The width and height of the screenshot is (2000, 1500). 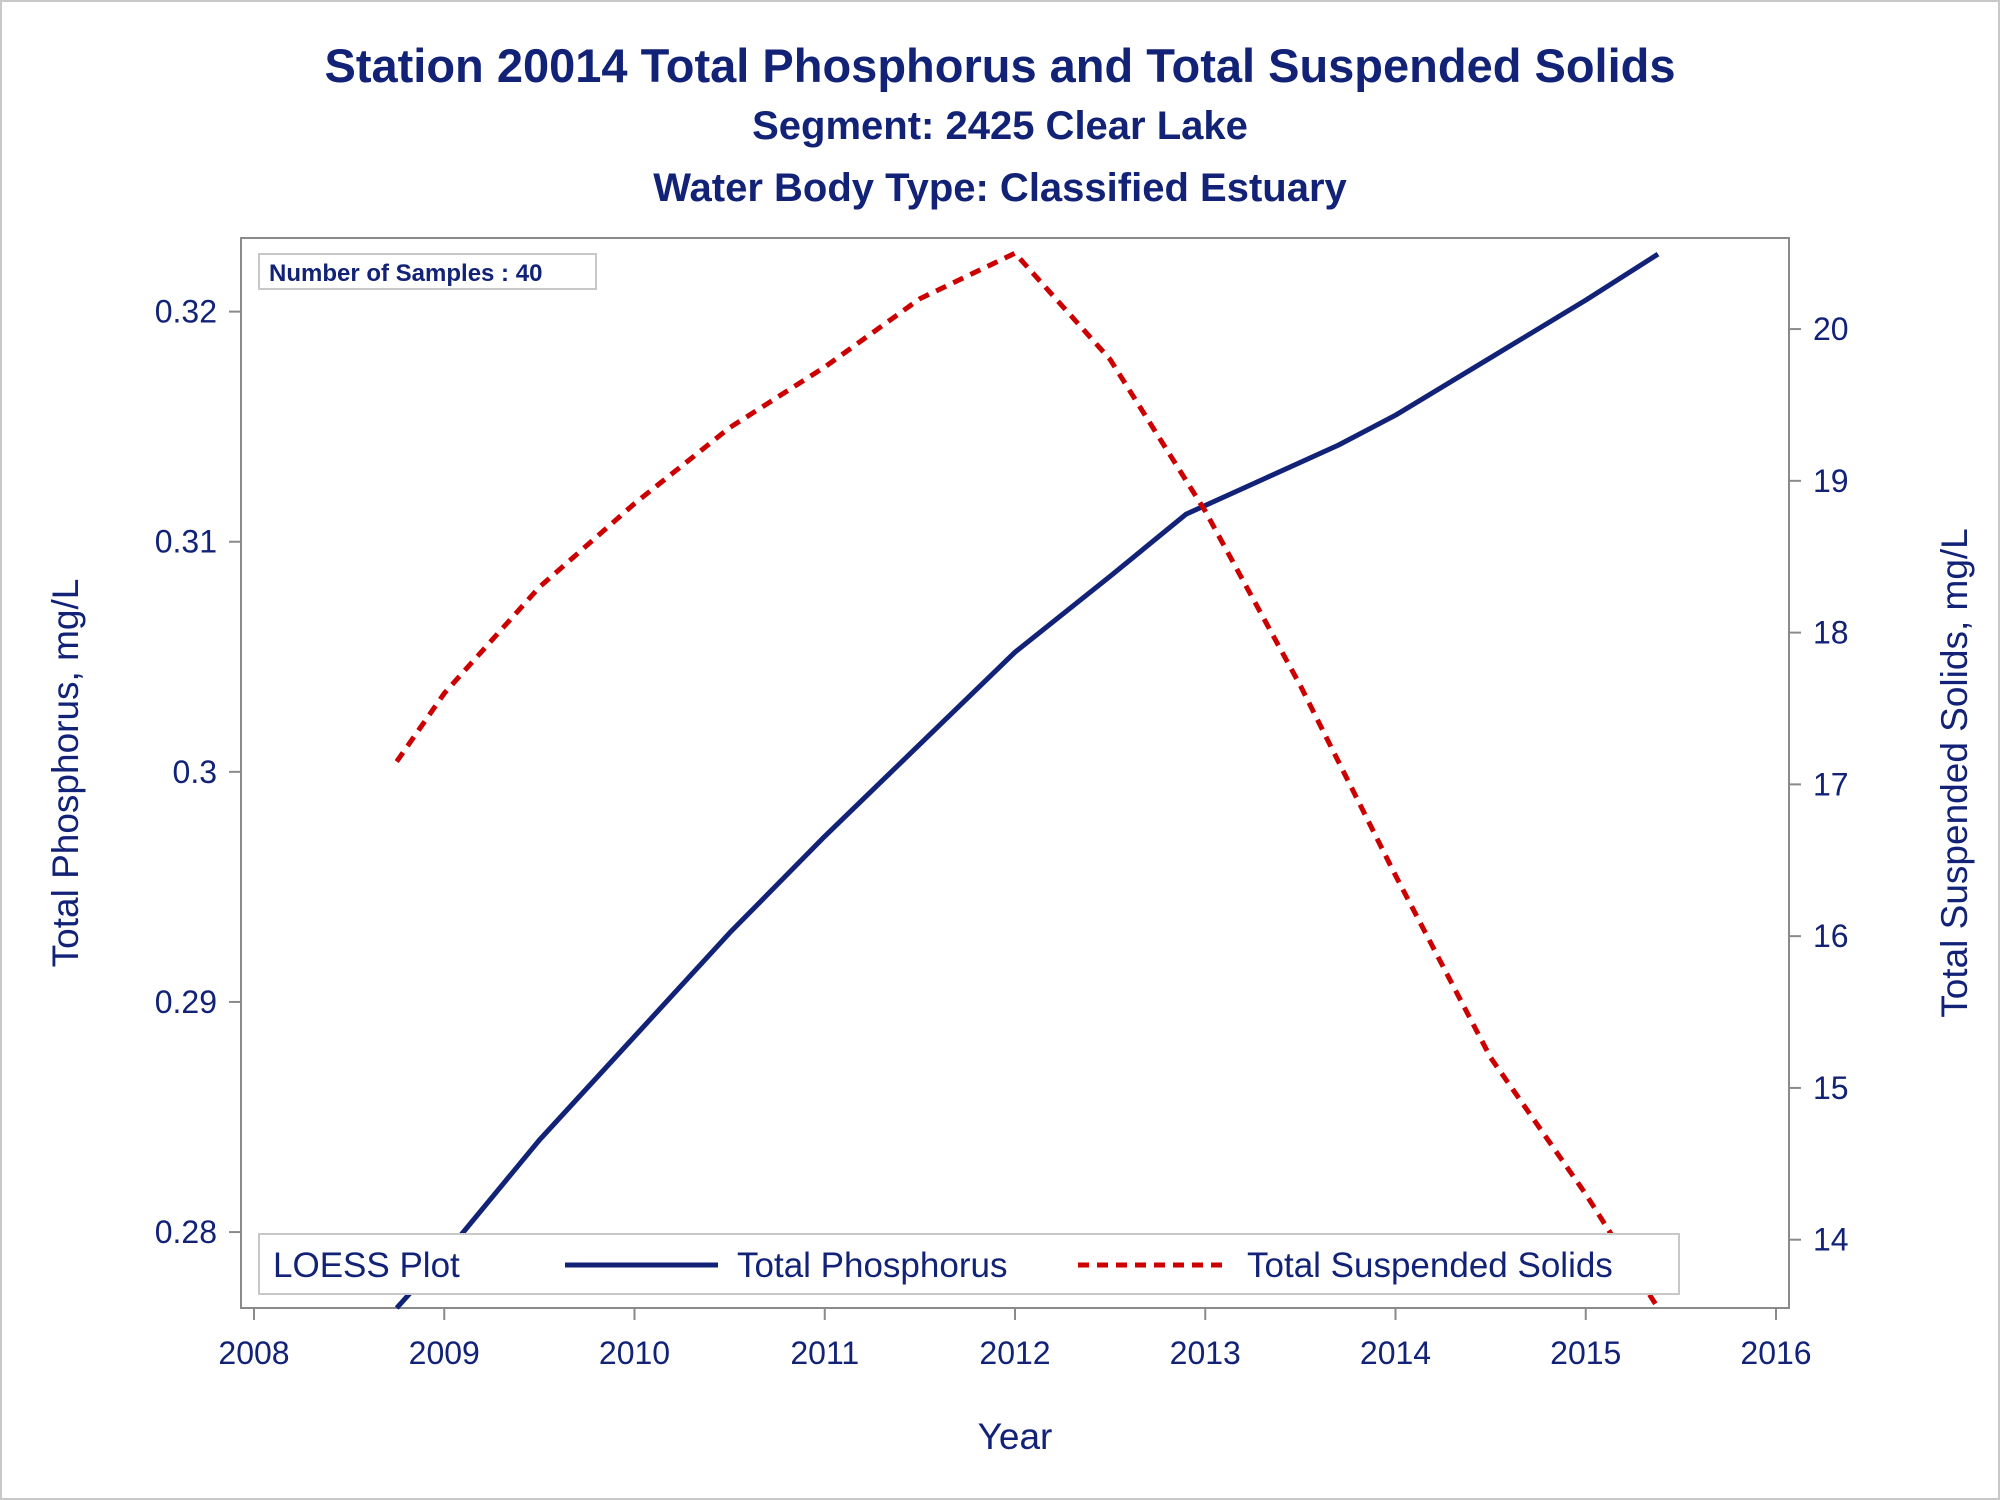 What do you see at coordinates (195, 772) in the screenshot?
I see `y-tick-label-2: 0.3` at bounding box center [195, 772].